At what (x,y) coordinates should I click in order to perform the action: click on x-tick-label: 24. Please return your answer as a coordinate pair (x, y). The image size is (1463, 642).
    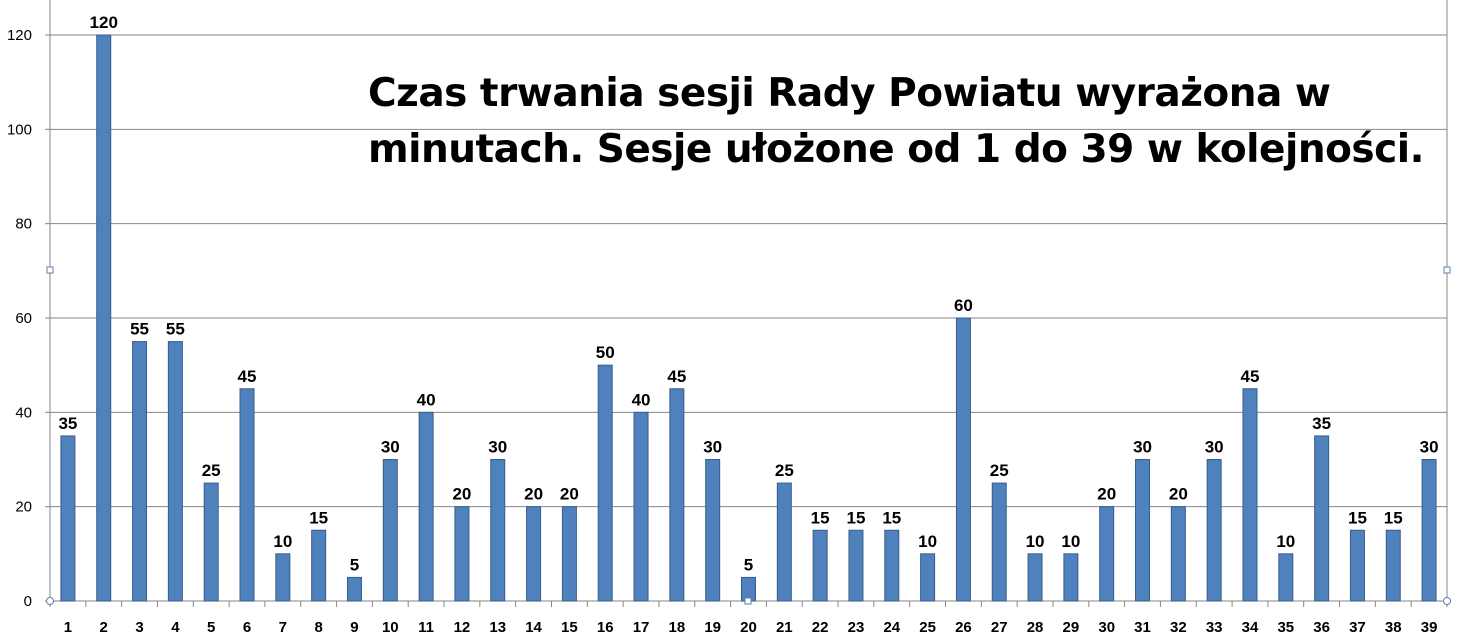
    Looking at the image, I should click on (891, 627).